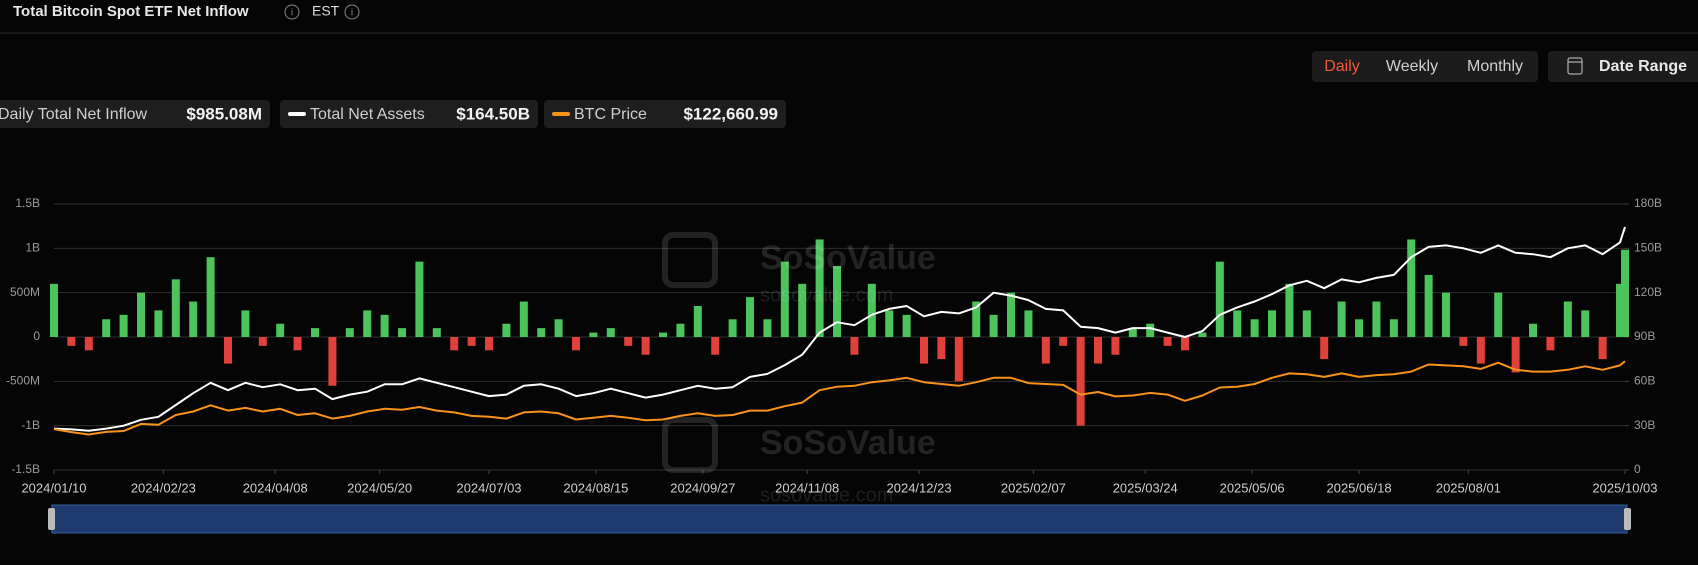  I want to click on y2-tick-label: 180B, so click(1648, 203).